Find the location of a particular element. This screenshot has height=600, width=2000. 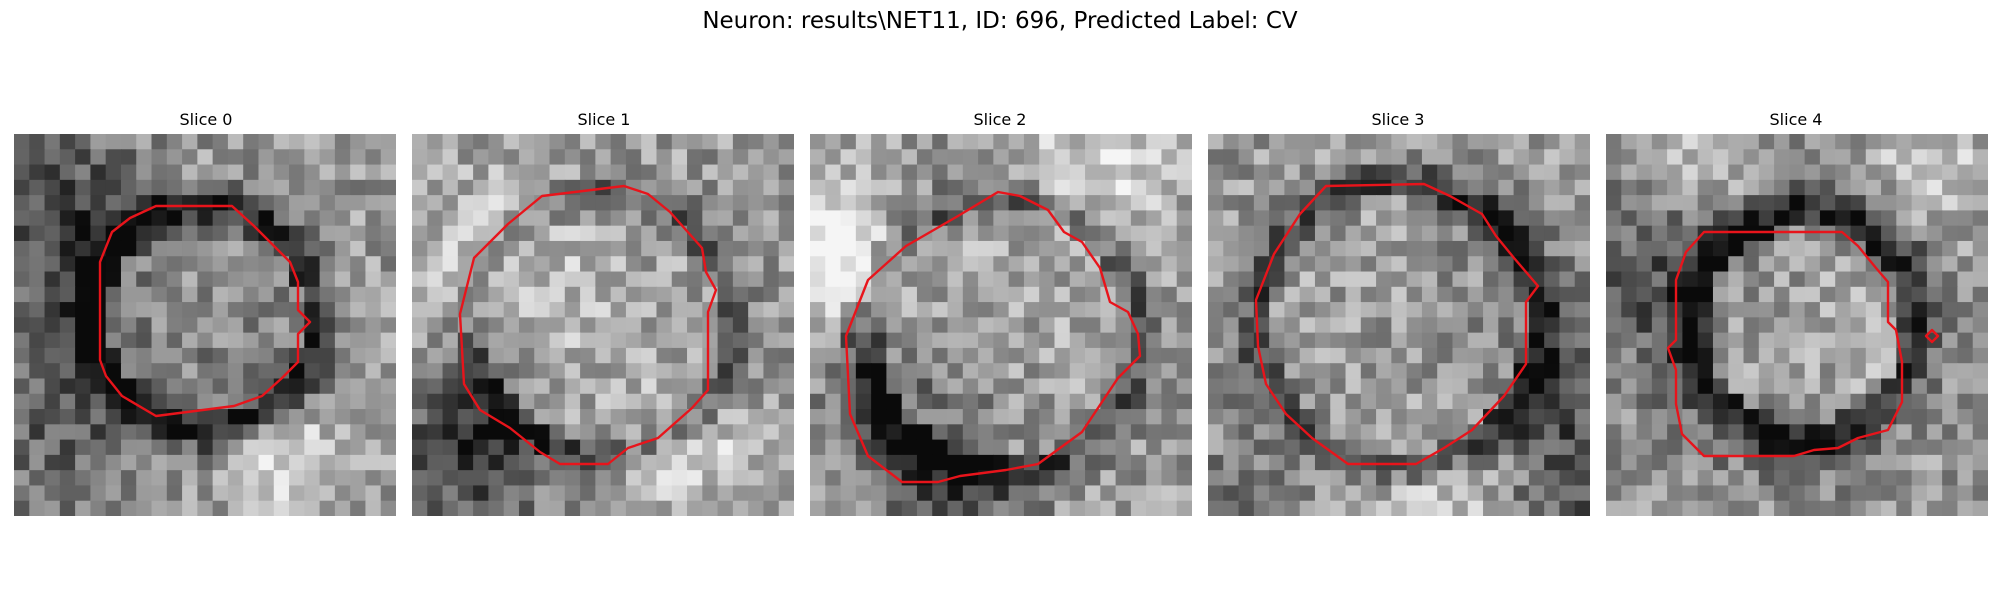

slice-0-contour is located at coordinates (205, 311).